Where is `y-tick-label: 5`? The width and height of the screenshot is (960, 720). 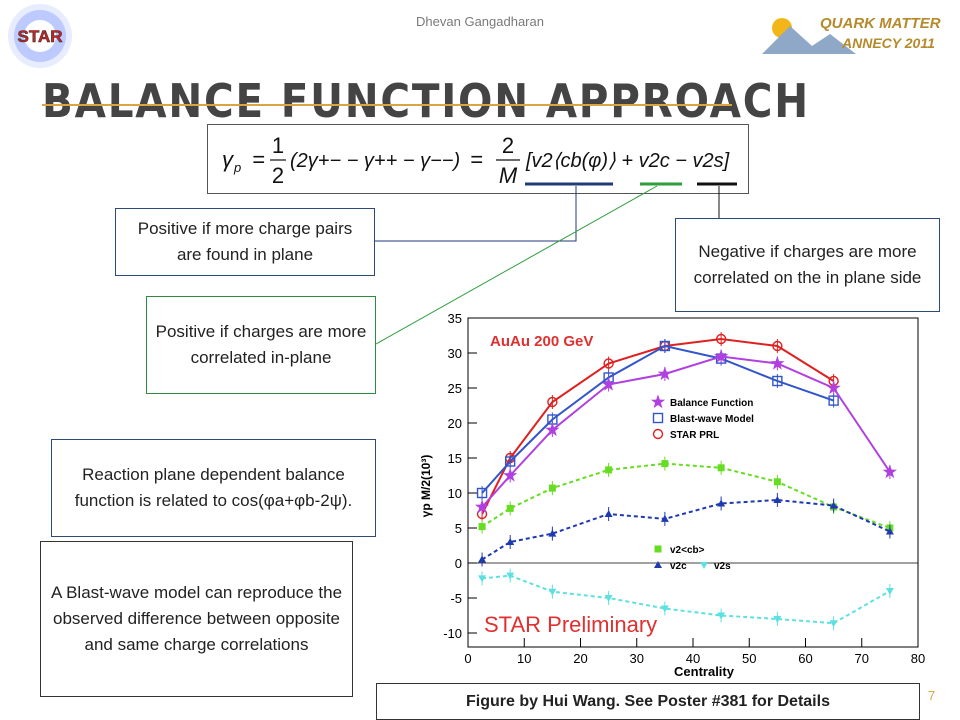 y-tick-label: 5 is located at coordinates (458, 528).